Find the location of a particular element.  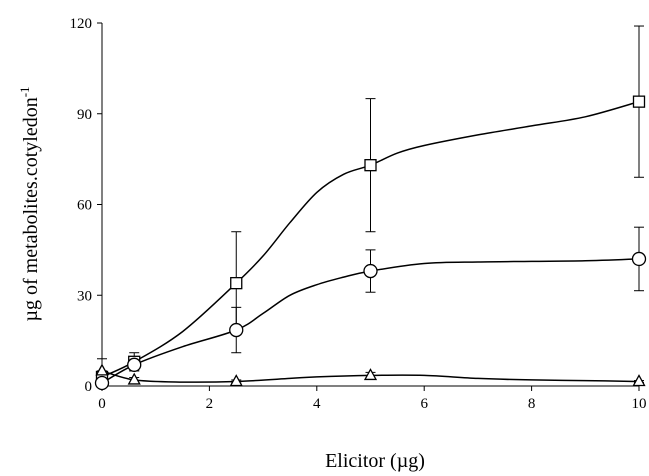

y-tick-label: 90 is located at coordinates (84, 115).